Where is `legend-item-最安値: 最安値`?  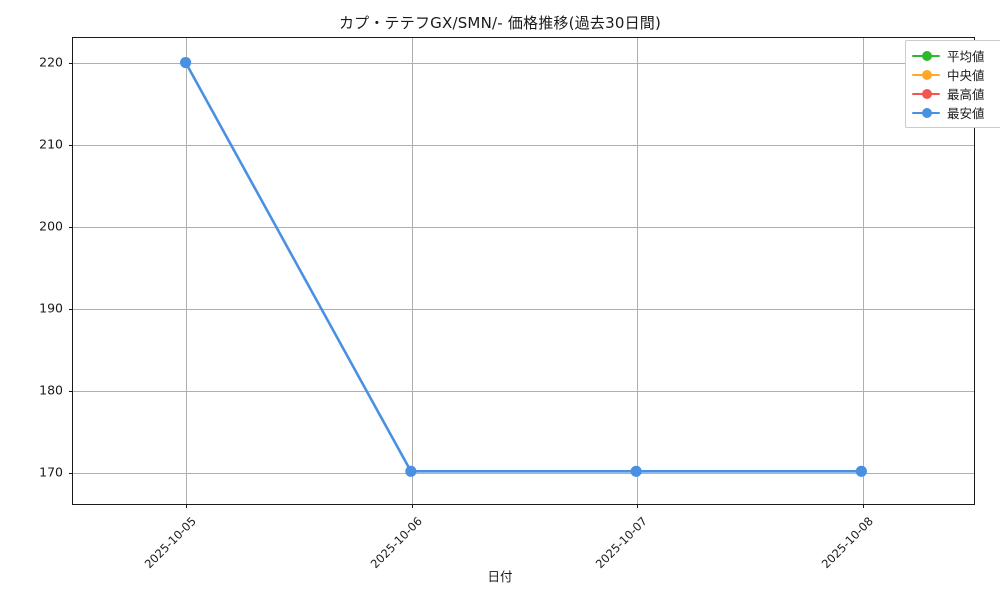
legend-item-最安値: 最安値 is located at coordinates (956, 112).